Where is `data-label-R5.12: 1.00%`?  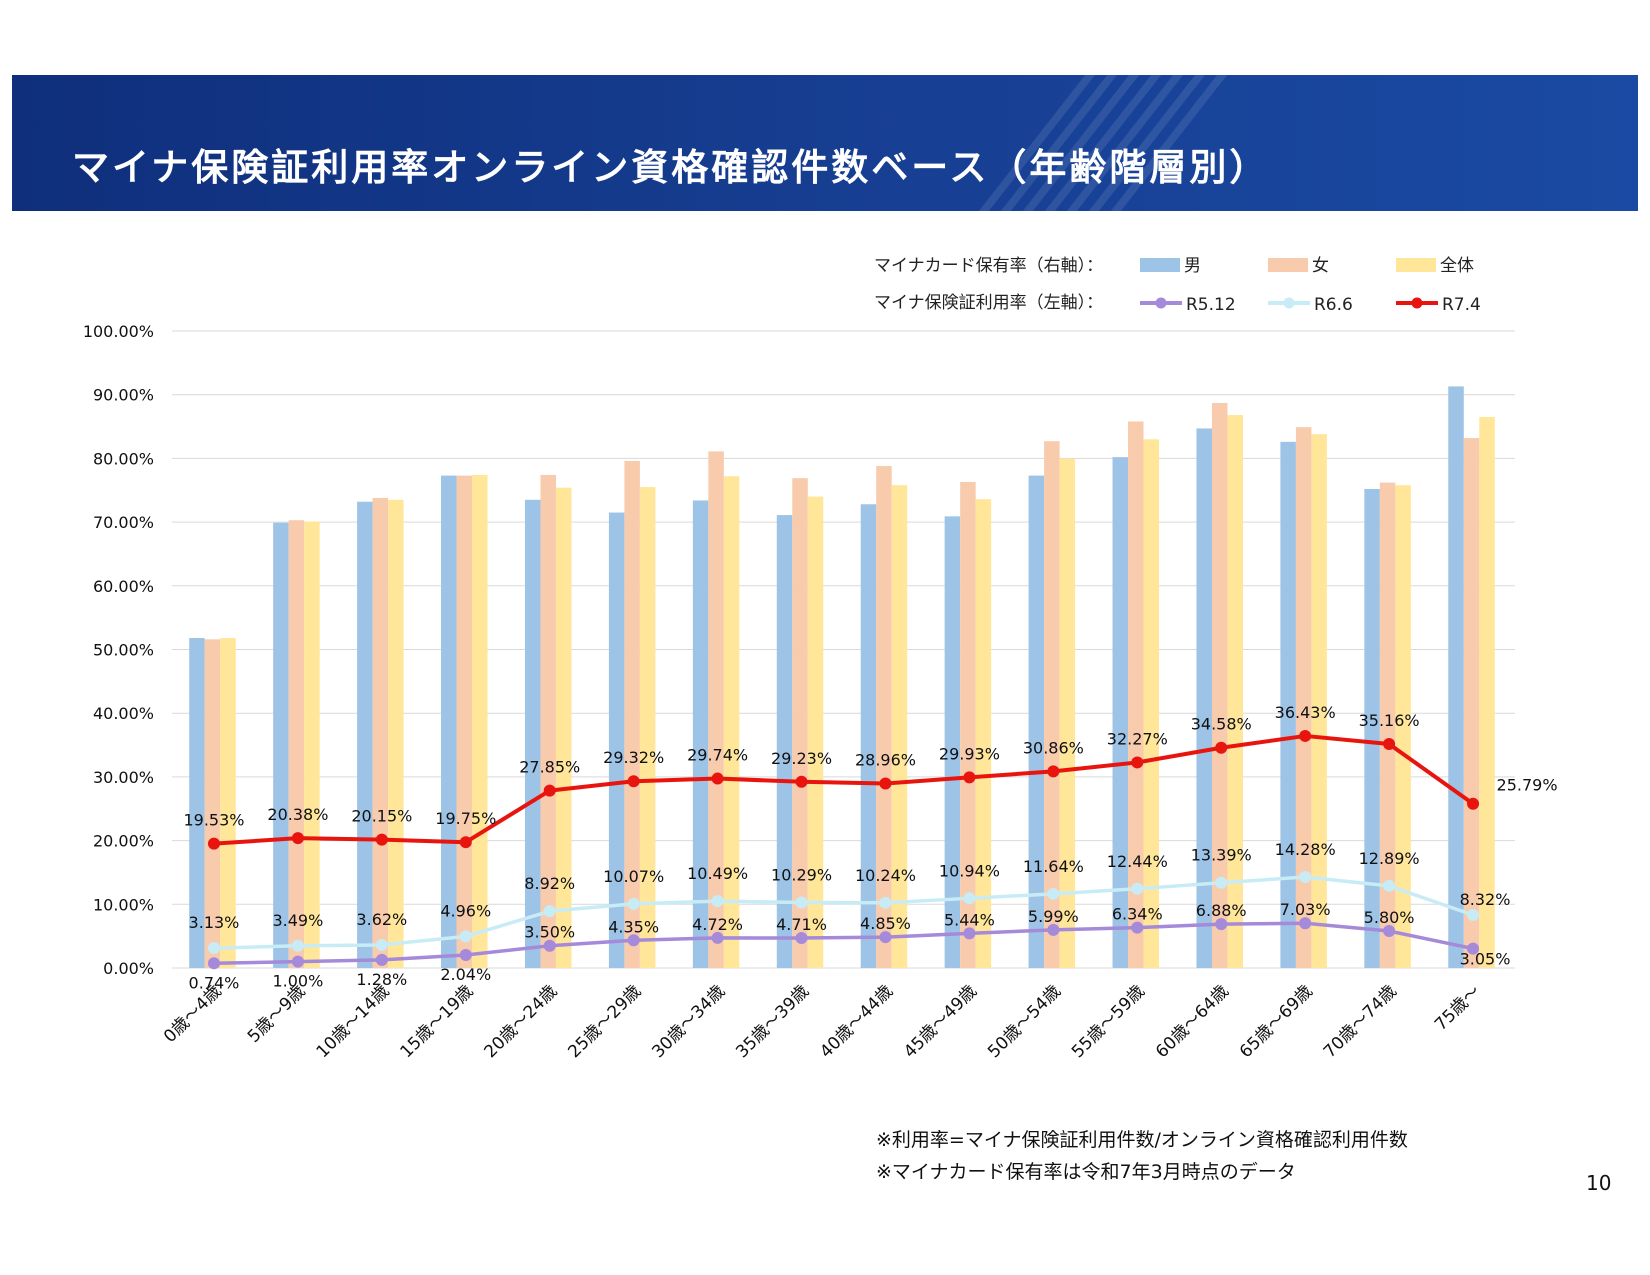
data-label-R5.12: 1.00% is located at coordinates (297, 981).